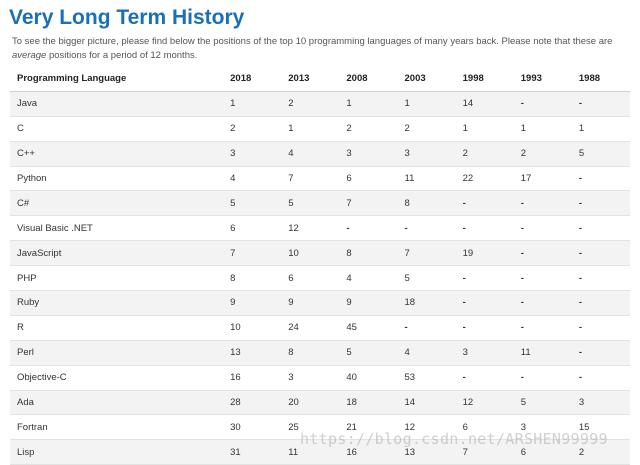  What do you see at coordinates (27, 278) in the screenshot?
I see `language-name-cell: PHP` at bounding box center [27, 278].